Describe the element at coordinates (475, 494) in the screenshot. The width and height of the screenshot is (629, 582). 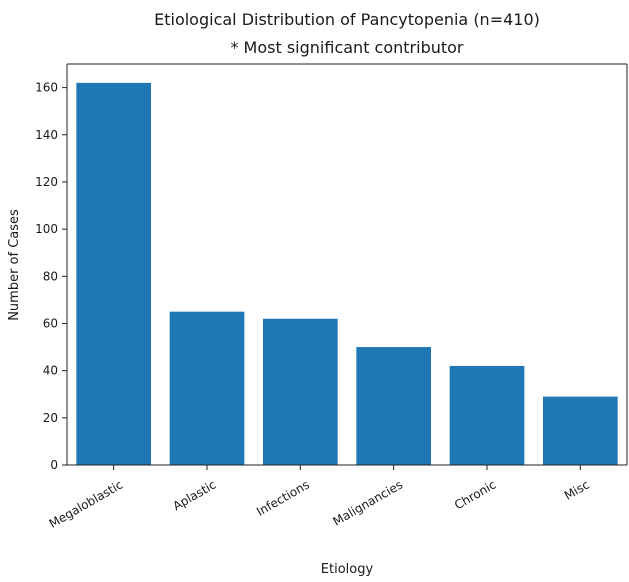
I see `x-tick-label: Chronic` at that location.